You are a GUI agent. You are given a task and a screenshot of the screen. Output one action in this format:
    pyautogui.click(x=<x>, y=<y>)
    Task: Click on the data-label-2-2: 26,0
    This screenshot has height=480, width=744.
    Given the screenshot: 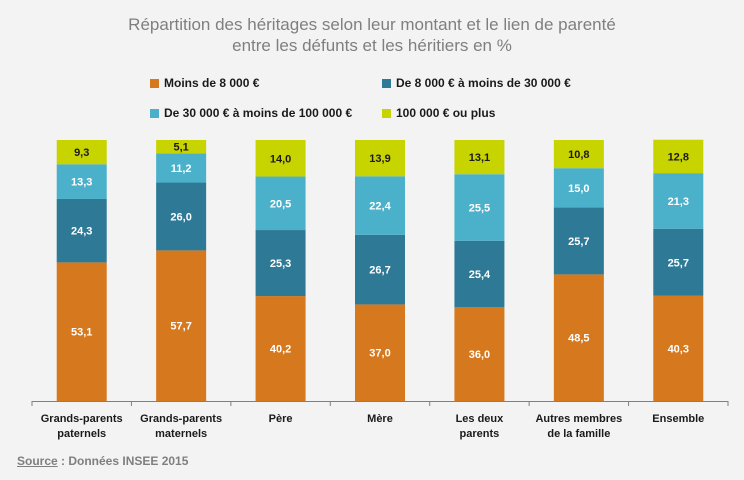 What is the action you would take?
    pyautogui.click(x=180, y=217)
    